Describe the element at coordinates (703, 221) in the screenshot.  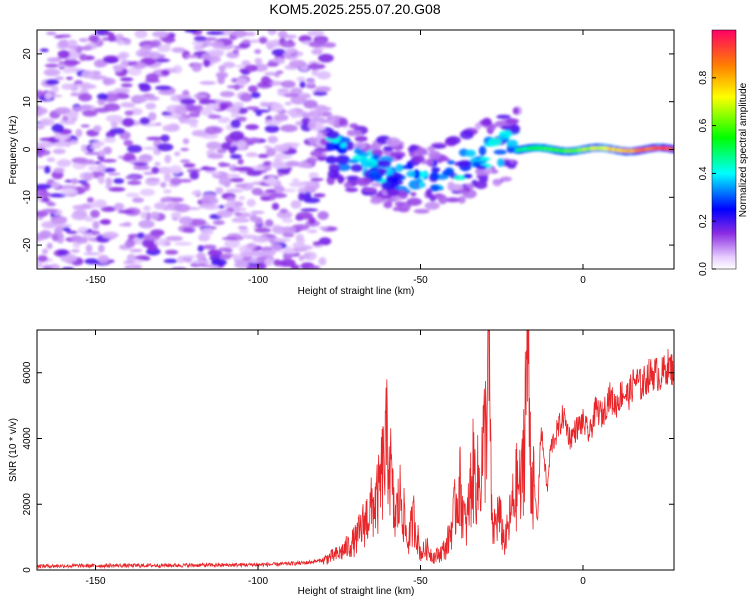
I see `colorbar-tick-label: 0.2` at that location.